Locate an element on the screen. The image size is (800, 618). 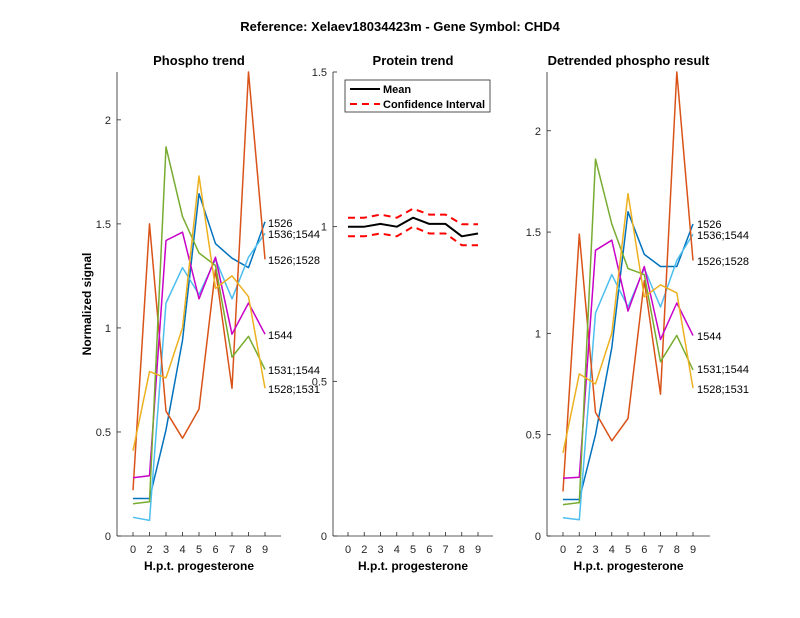
legend-label: Mean is located at coordinates (397, 90).